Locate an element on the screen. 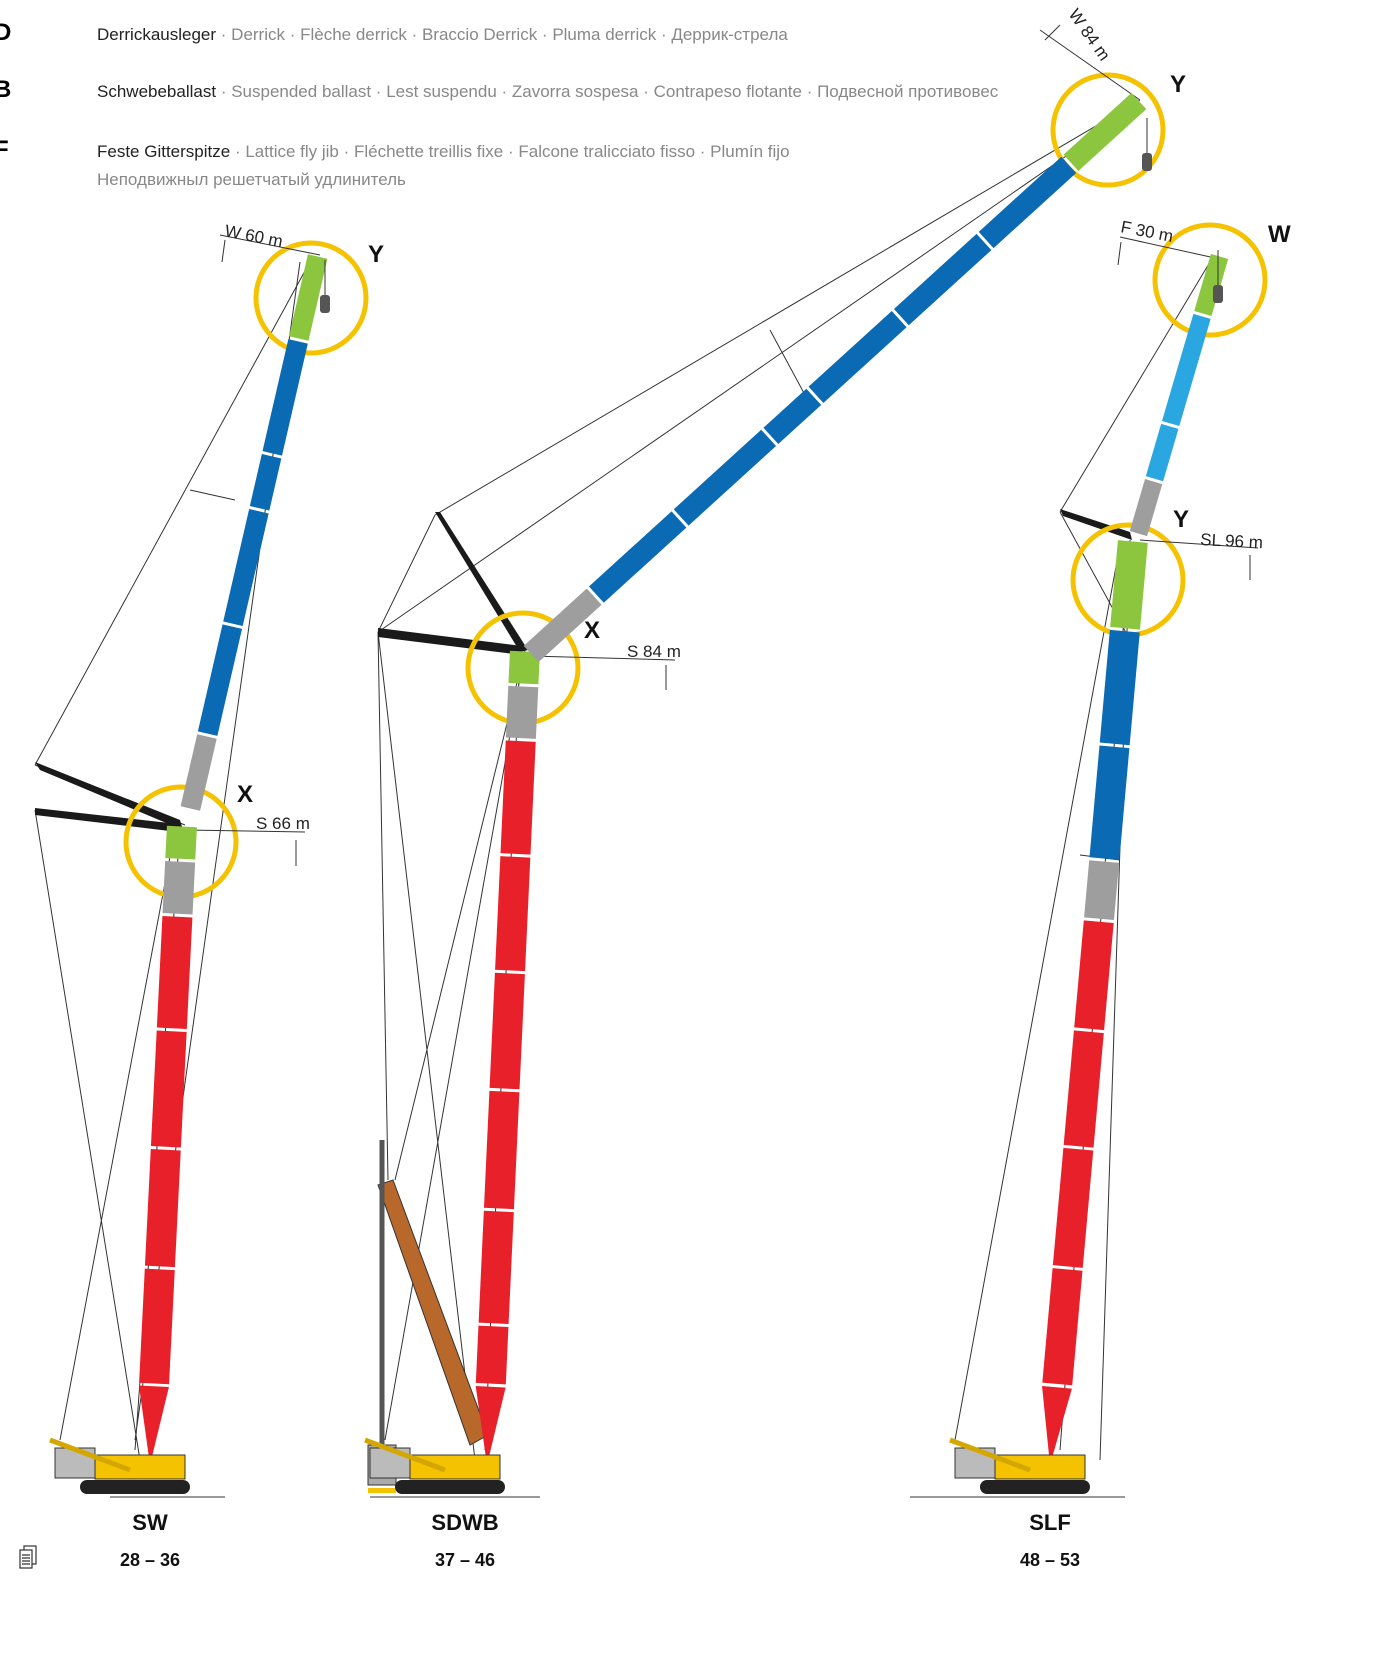  point-label: W is located at coordinates (1279, 234).